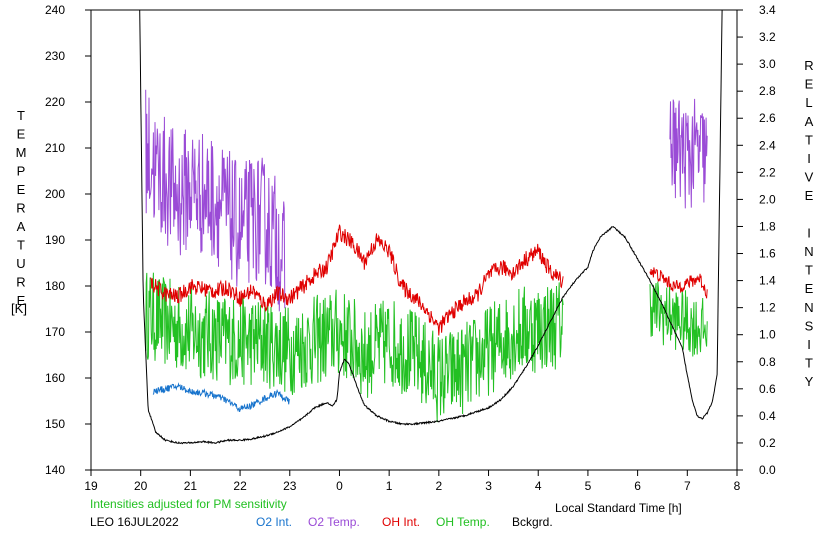 The height and width of the screenshot is (535, 828). I want to click on y-right-title-letter: A, so click(809, 121).